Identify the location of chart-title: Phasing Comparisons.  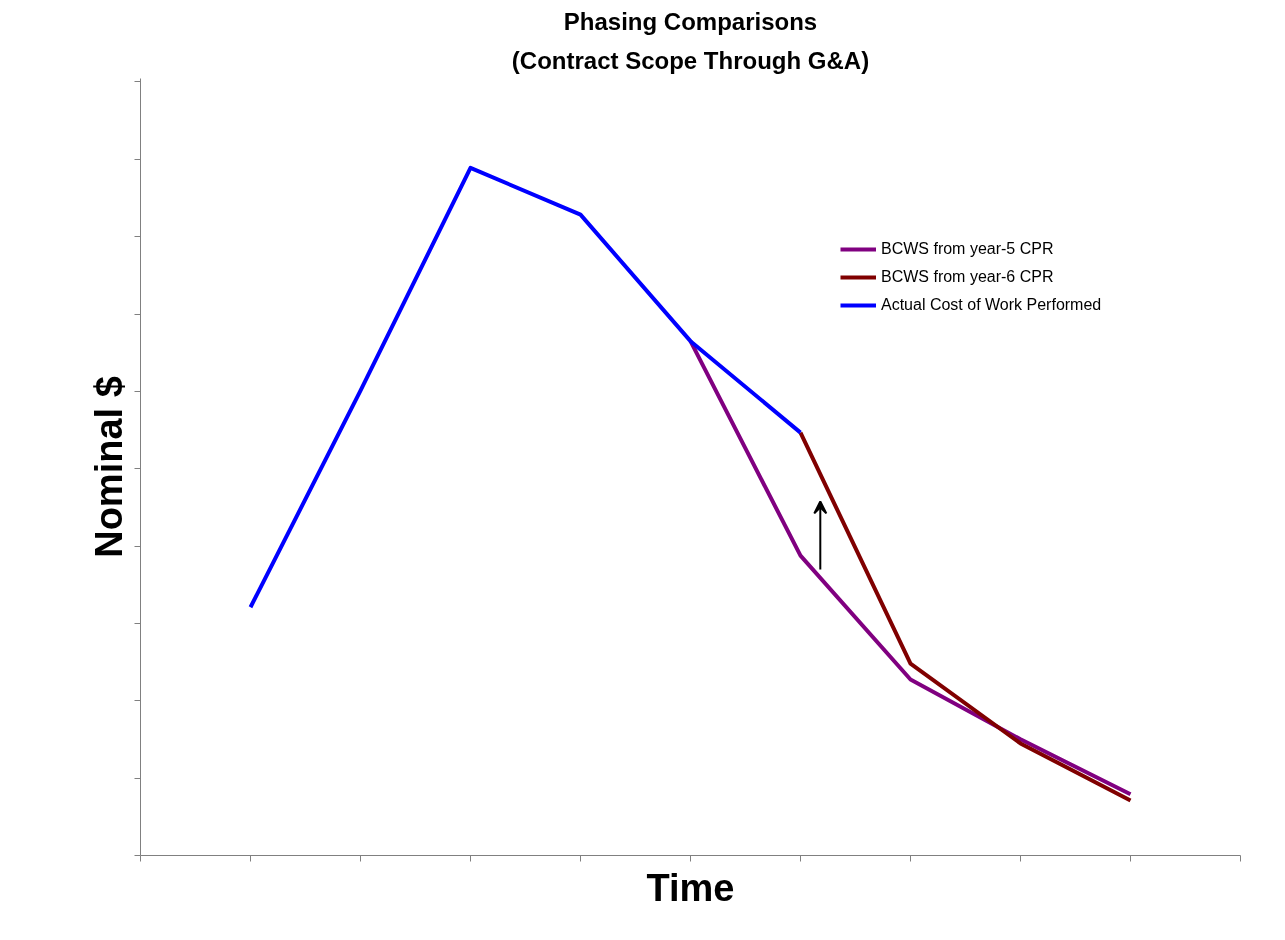
(690, 21).